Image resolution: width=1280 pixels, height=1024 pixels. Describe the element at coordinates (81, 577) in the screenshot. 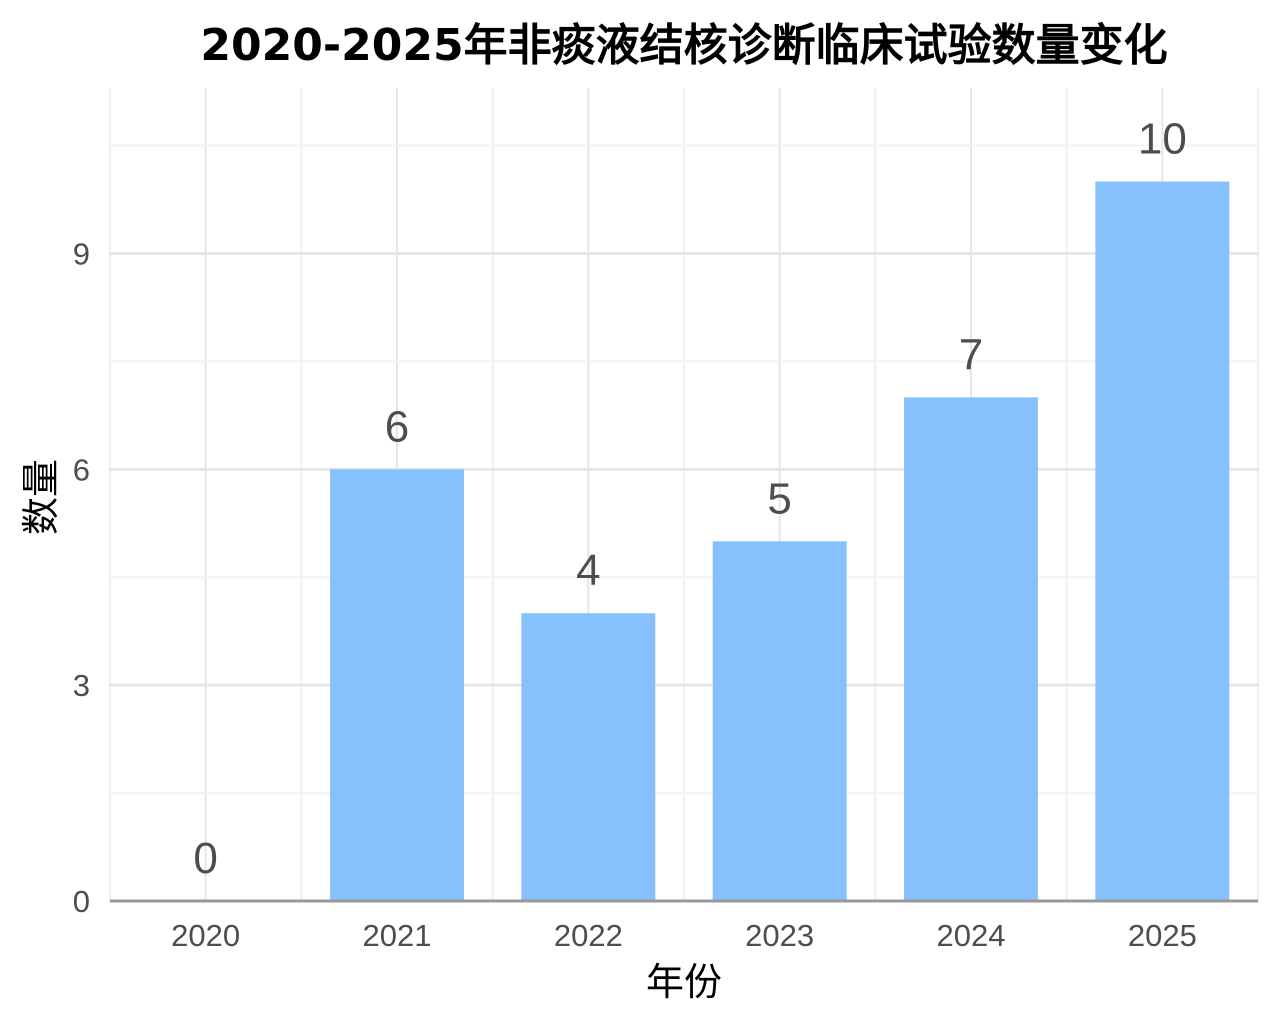

I see `y-tick-labels: 0 3 6 9` at that location.